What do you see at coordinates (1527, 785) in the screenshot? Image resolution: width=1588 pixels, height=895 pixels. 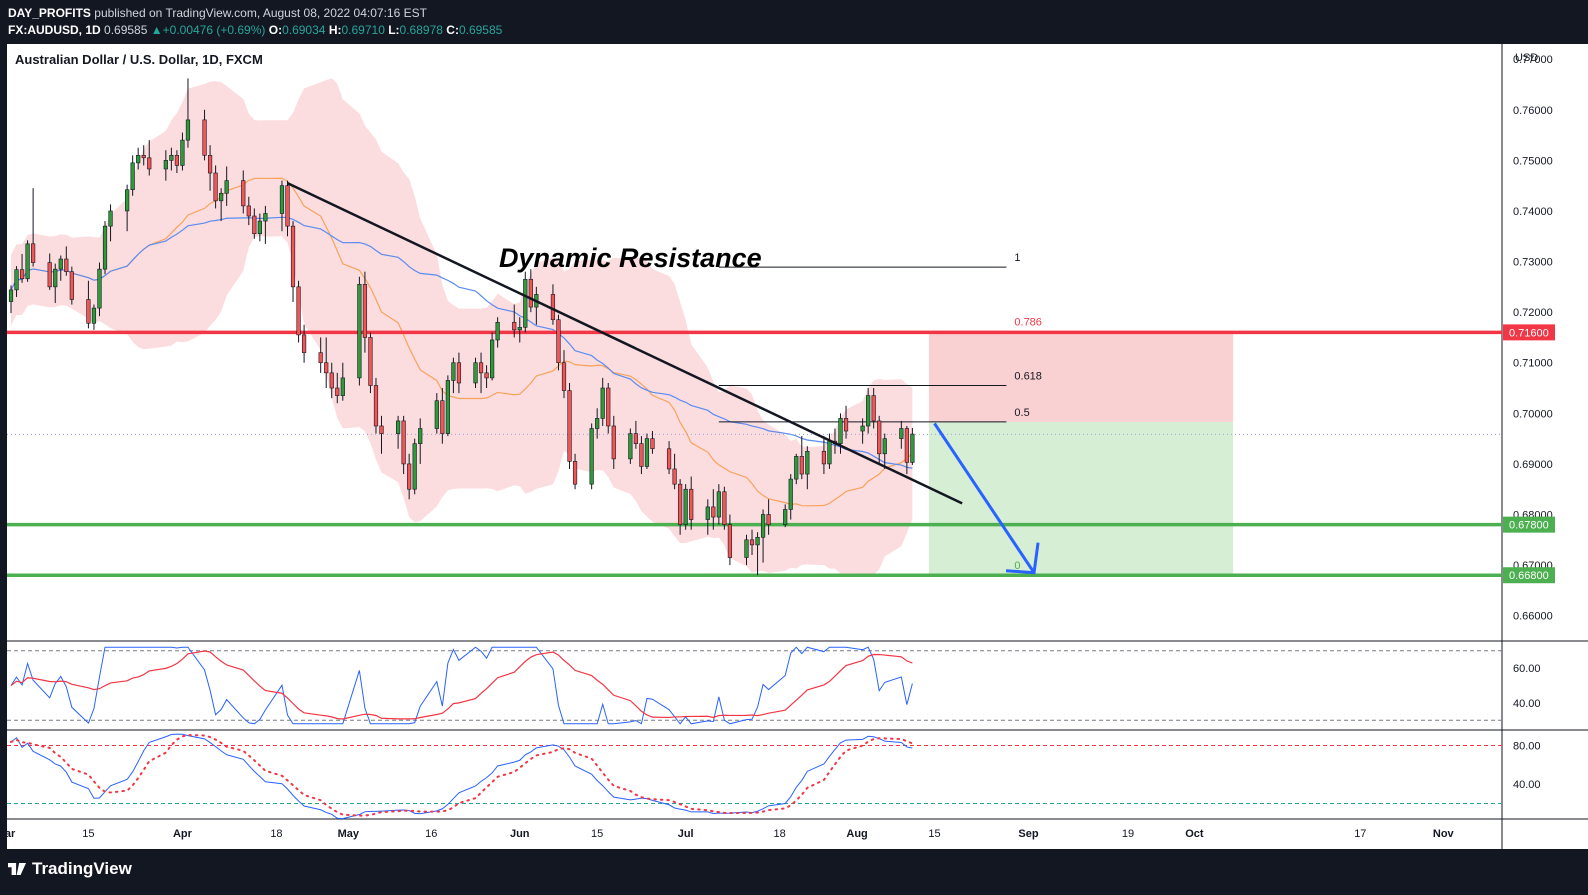 I see `stoch-tick-label: 40.00` at bounding box center [1527, 785].